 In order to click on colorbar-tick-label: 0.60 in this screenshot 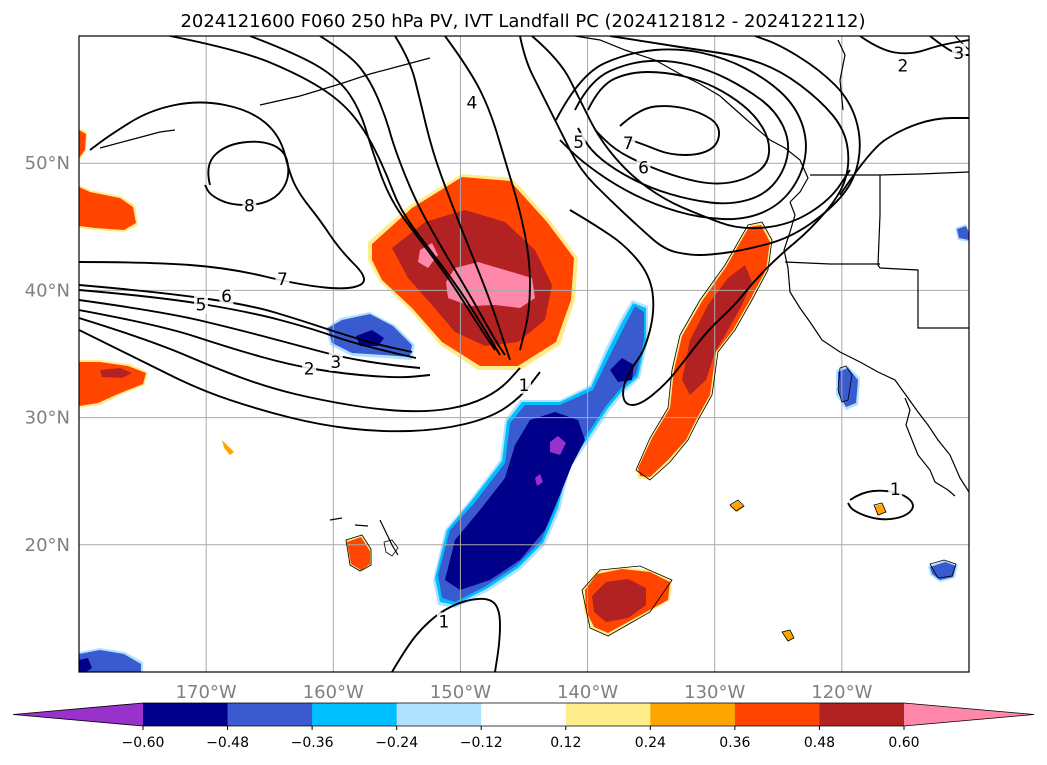, I will do `click(903, 743)`.